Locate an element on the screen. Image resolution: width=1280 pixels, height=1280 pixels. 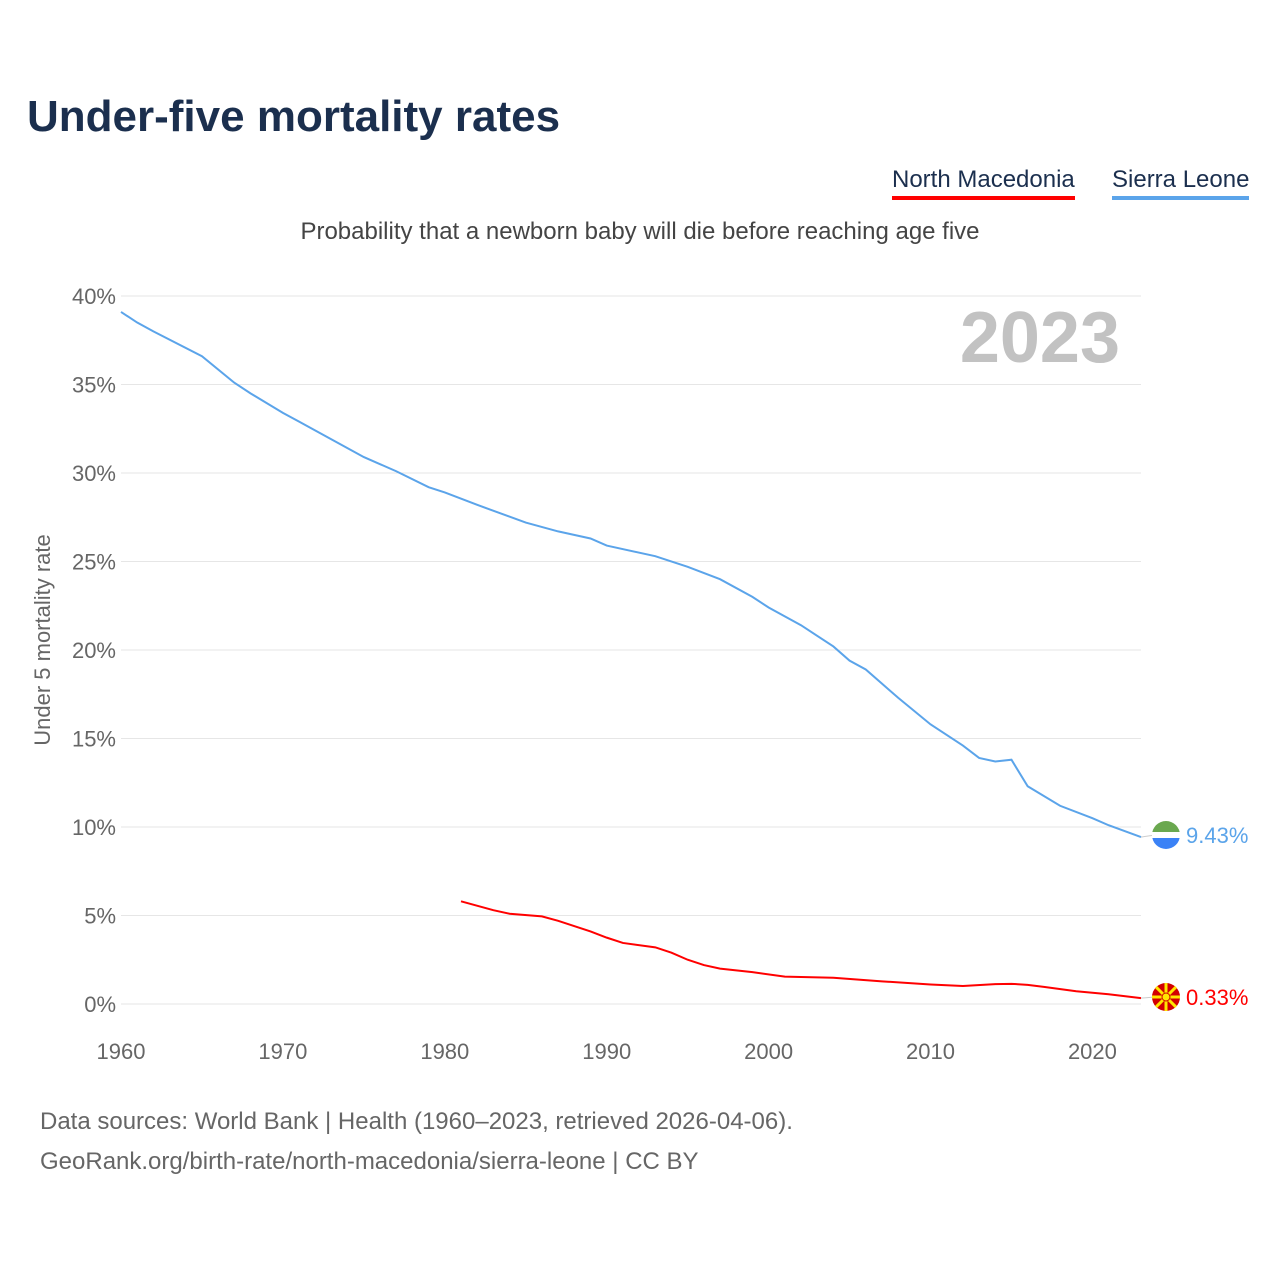
north-macedonia-flag-icon is located at coordinates (1166, 997).